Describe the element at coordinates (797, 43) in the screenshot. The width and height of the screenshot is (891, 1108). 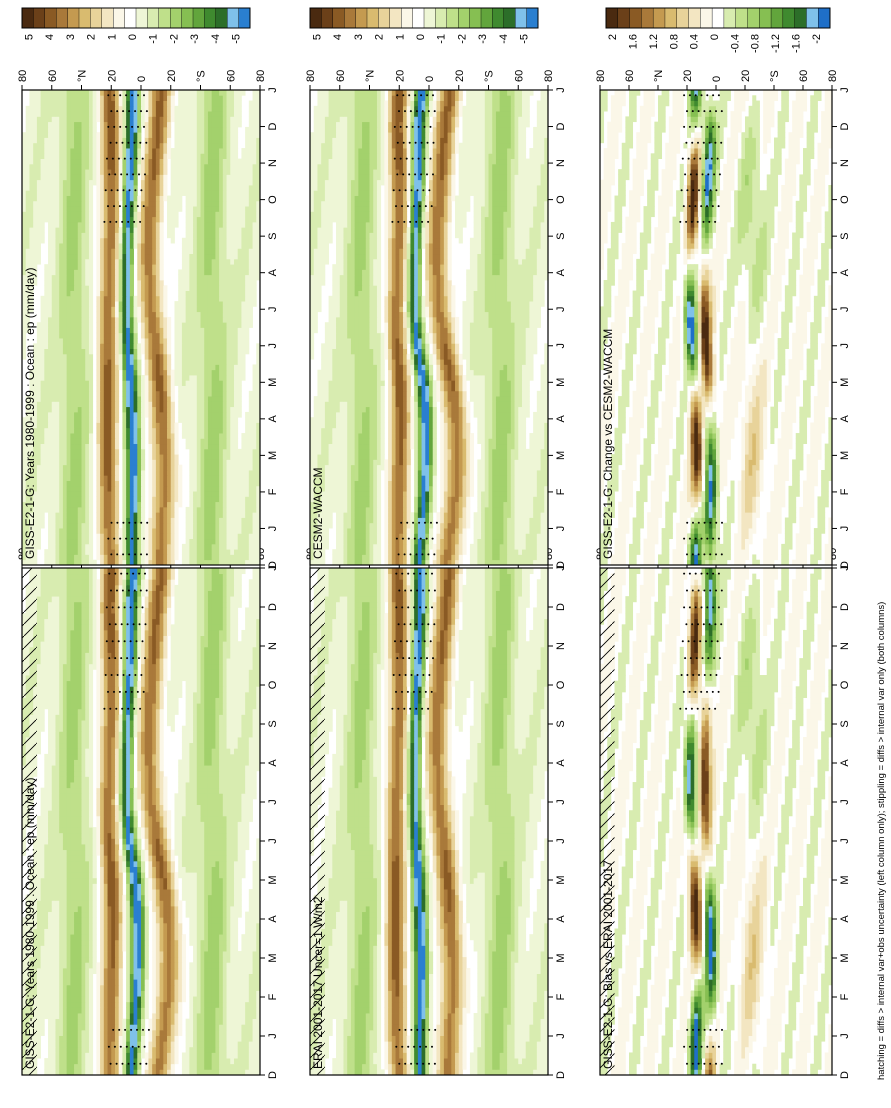
I see `colorbar-label: -1.6` at that location.